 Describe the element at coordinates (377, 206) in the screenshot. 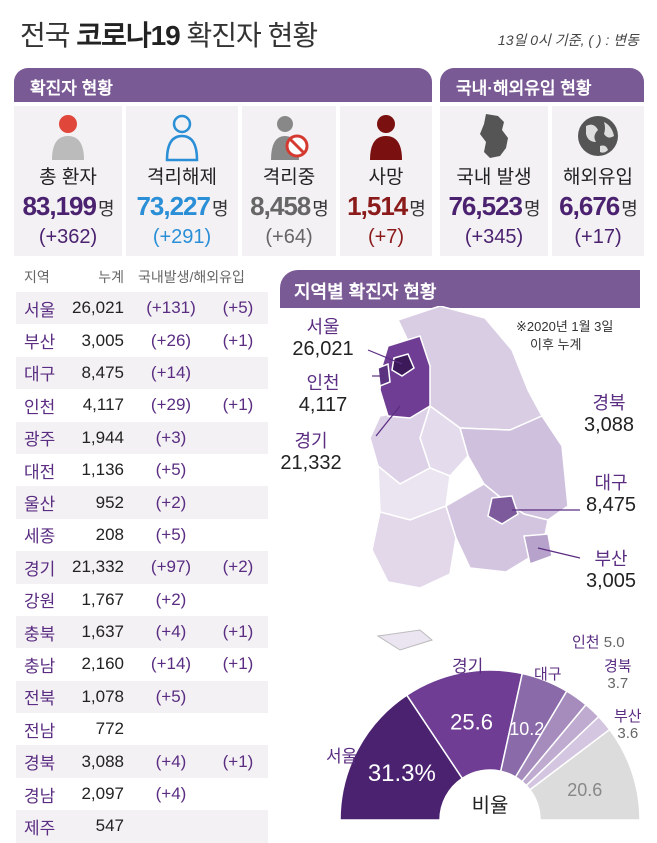

I see `stat-number: 1,514` at that location.